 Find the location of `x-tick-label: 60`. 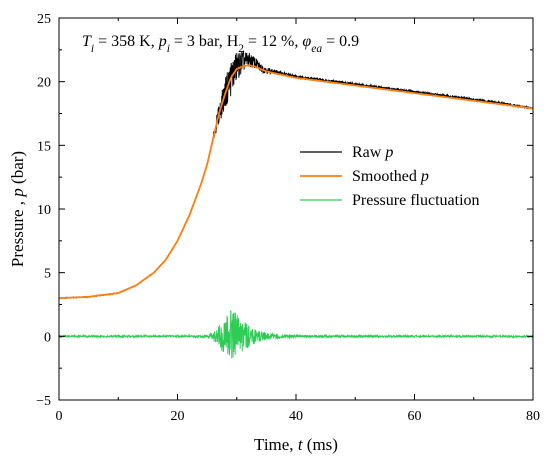

x-tick-label: 60 is located at coordinates (415, 416).